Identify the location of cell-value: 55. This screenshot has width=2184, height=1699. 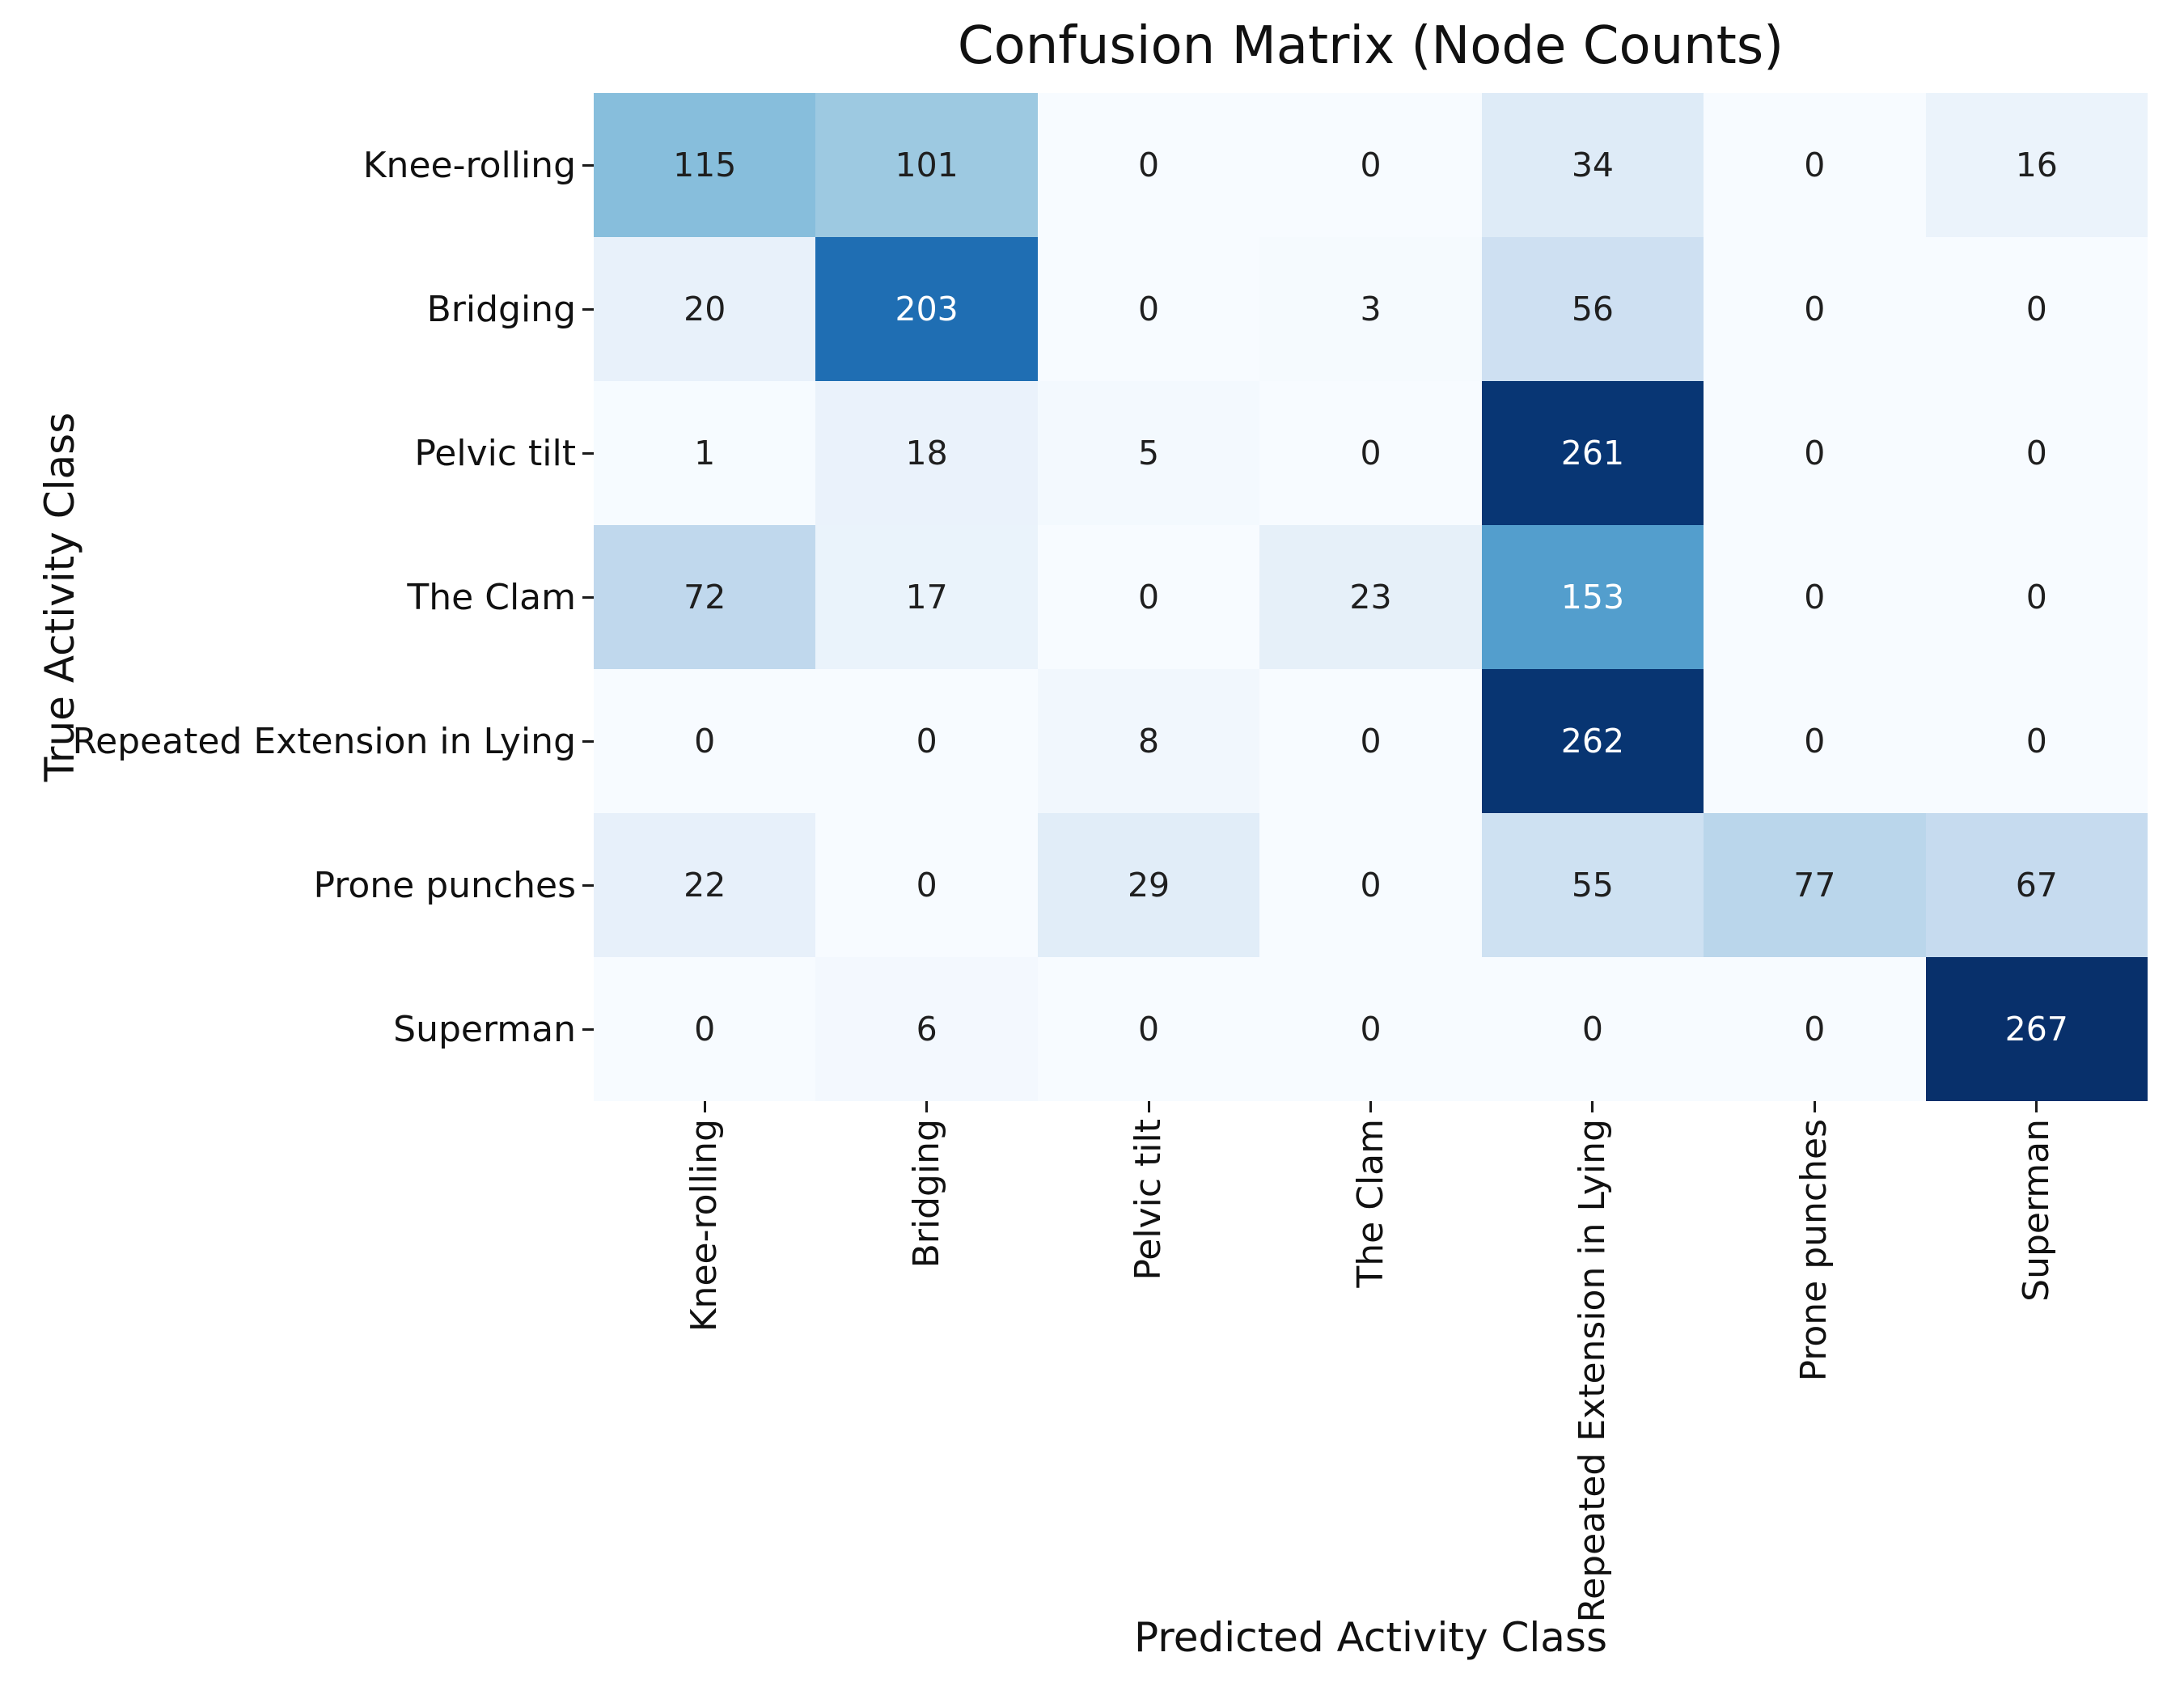
(1592, 886).